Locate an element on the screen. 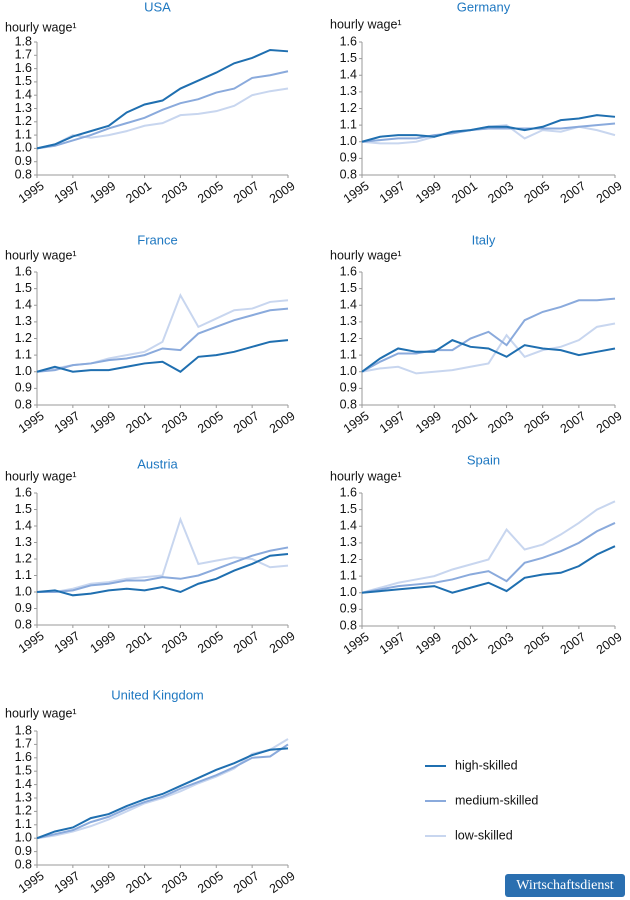 The image size is (630, 900). legend-label: medium-skilled is located at coordinates (496, 800).